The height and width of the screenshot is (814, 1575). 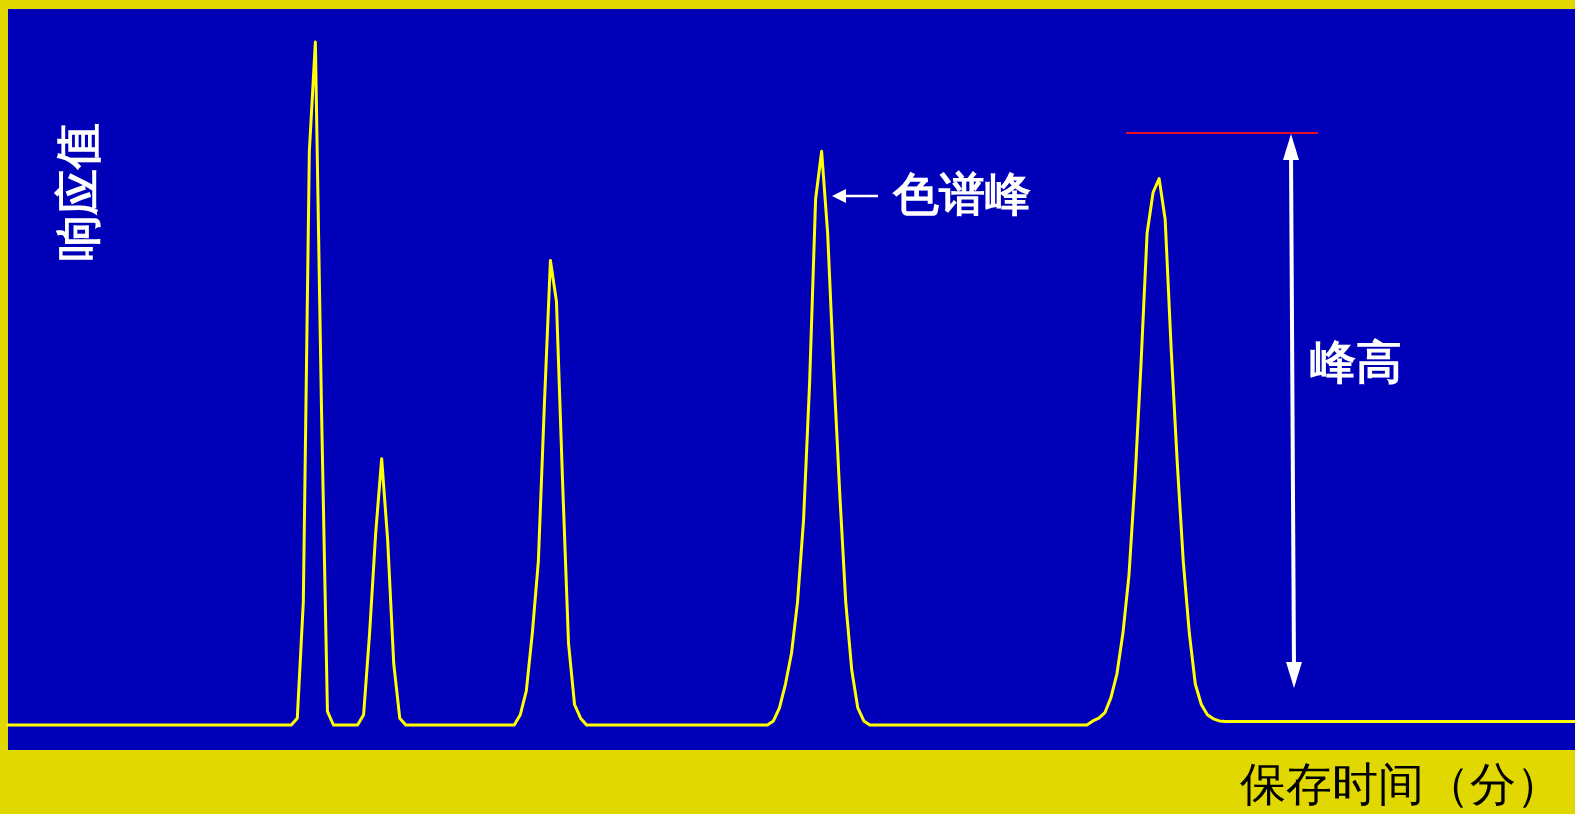 I want to click on x-axis-title: 保存时间（分）, so click(x=1401, y=784).